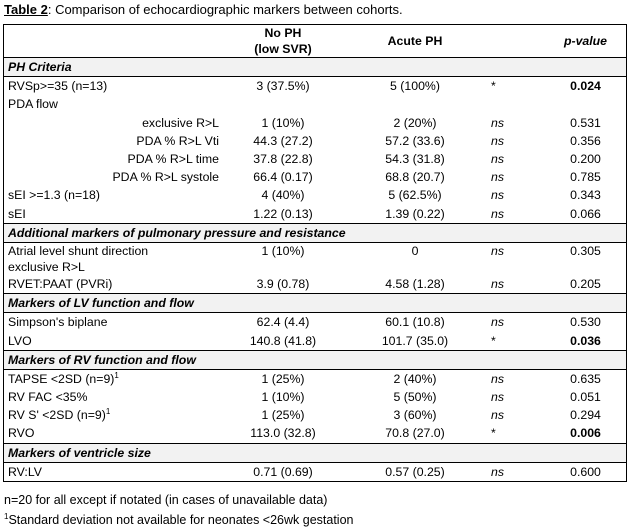 The width and height of the screenshot is (631, 531). I want to click on table-row: LVO 140.8 (41.8) 101.7 (35.0) * 0.036, so click(315, 340).